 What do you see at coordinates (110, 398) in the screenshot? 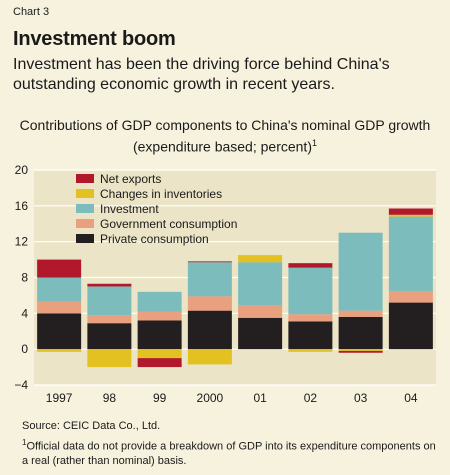
I see `x-tick-label: 98` at bounding box center [110, 398].